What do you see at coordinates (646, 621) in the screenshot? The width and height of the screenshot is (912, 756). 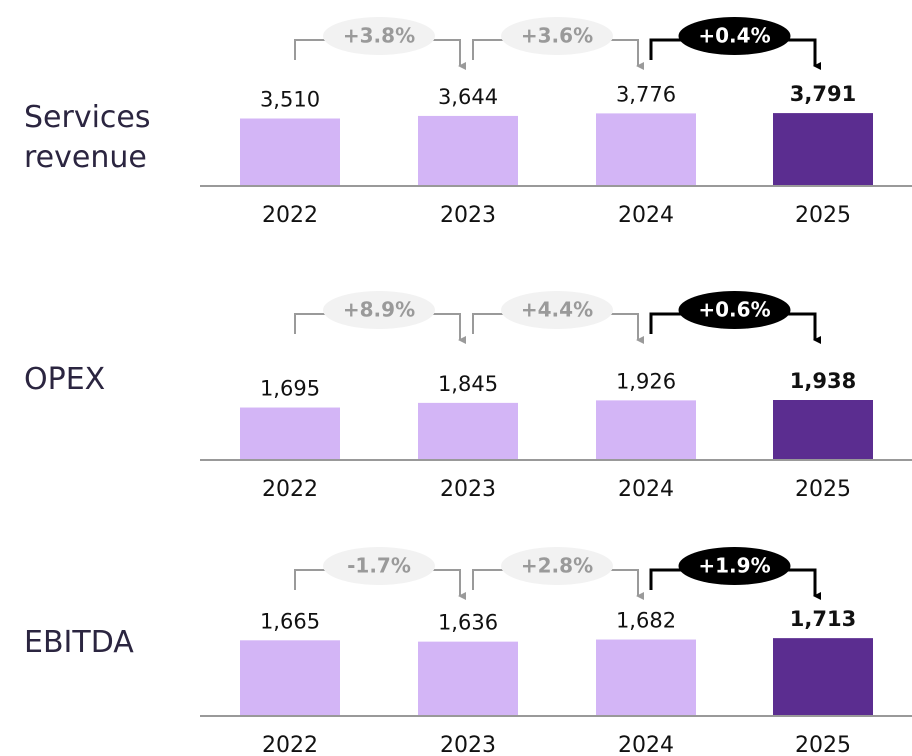 I see `value-label: 1,682` at bounding box center [646, 621].